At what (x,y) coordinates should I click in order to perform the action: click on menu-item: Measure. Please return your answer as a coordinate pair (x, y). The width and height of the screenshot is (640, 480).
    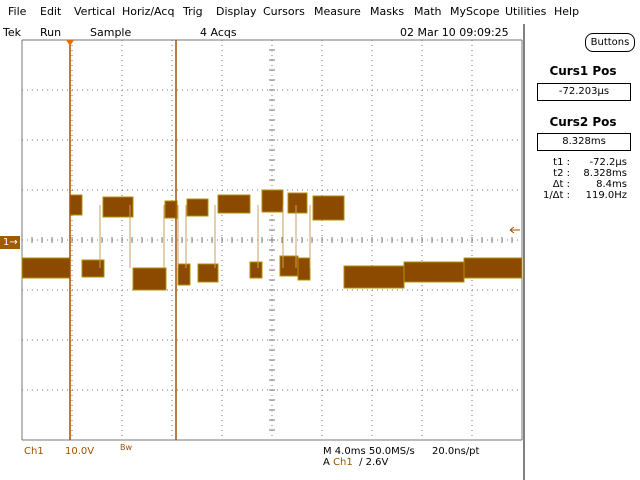
    Looking at the image, I should click on (337, 11).